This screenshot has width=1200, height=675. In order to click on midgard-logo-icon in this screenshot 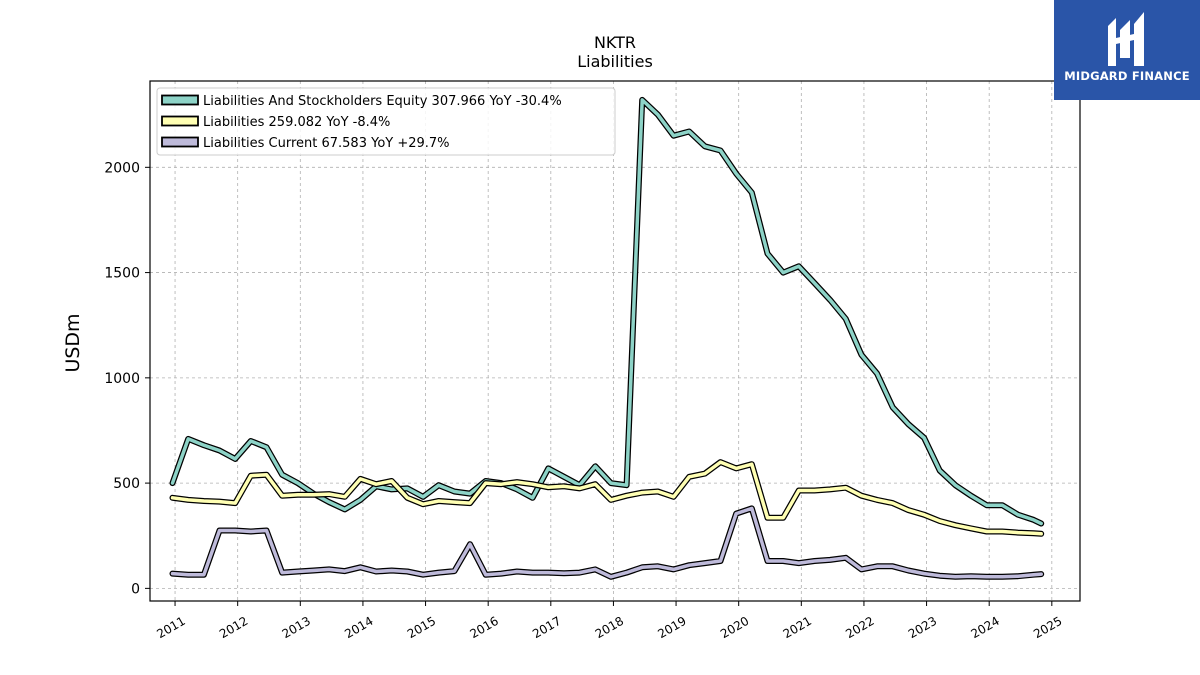, I will do `click(1126, 39)`.